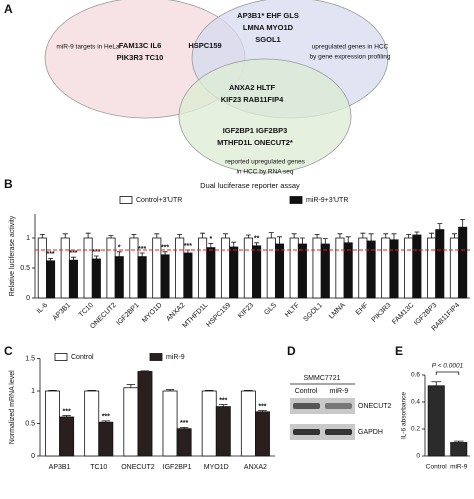 This screenshot has height=499, width=474. What do you see at coordinates (264, 172) in the screenshot?
I see `venn-set-label: in HCC by RNA seq` at bounding box center [264, 172].